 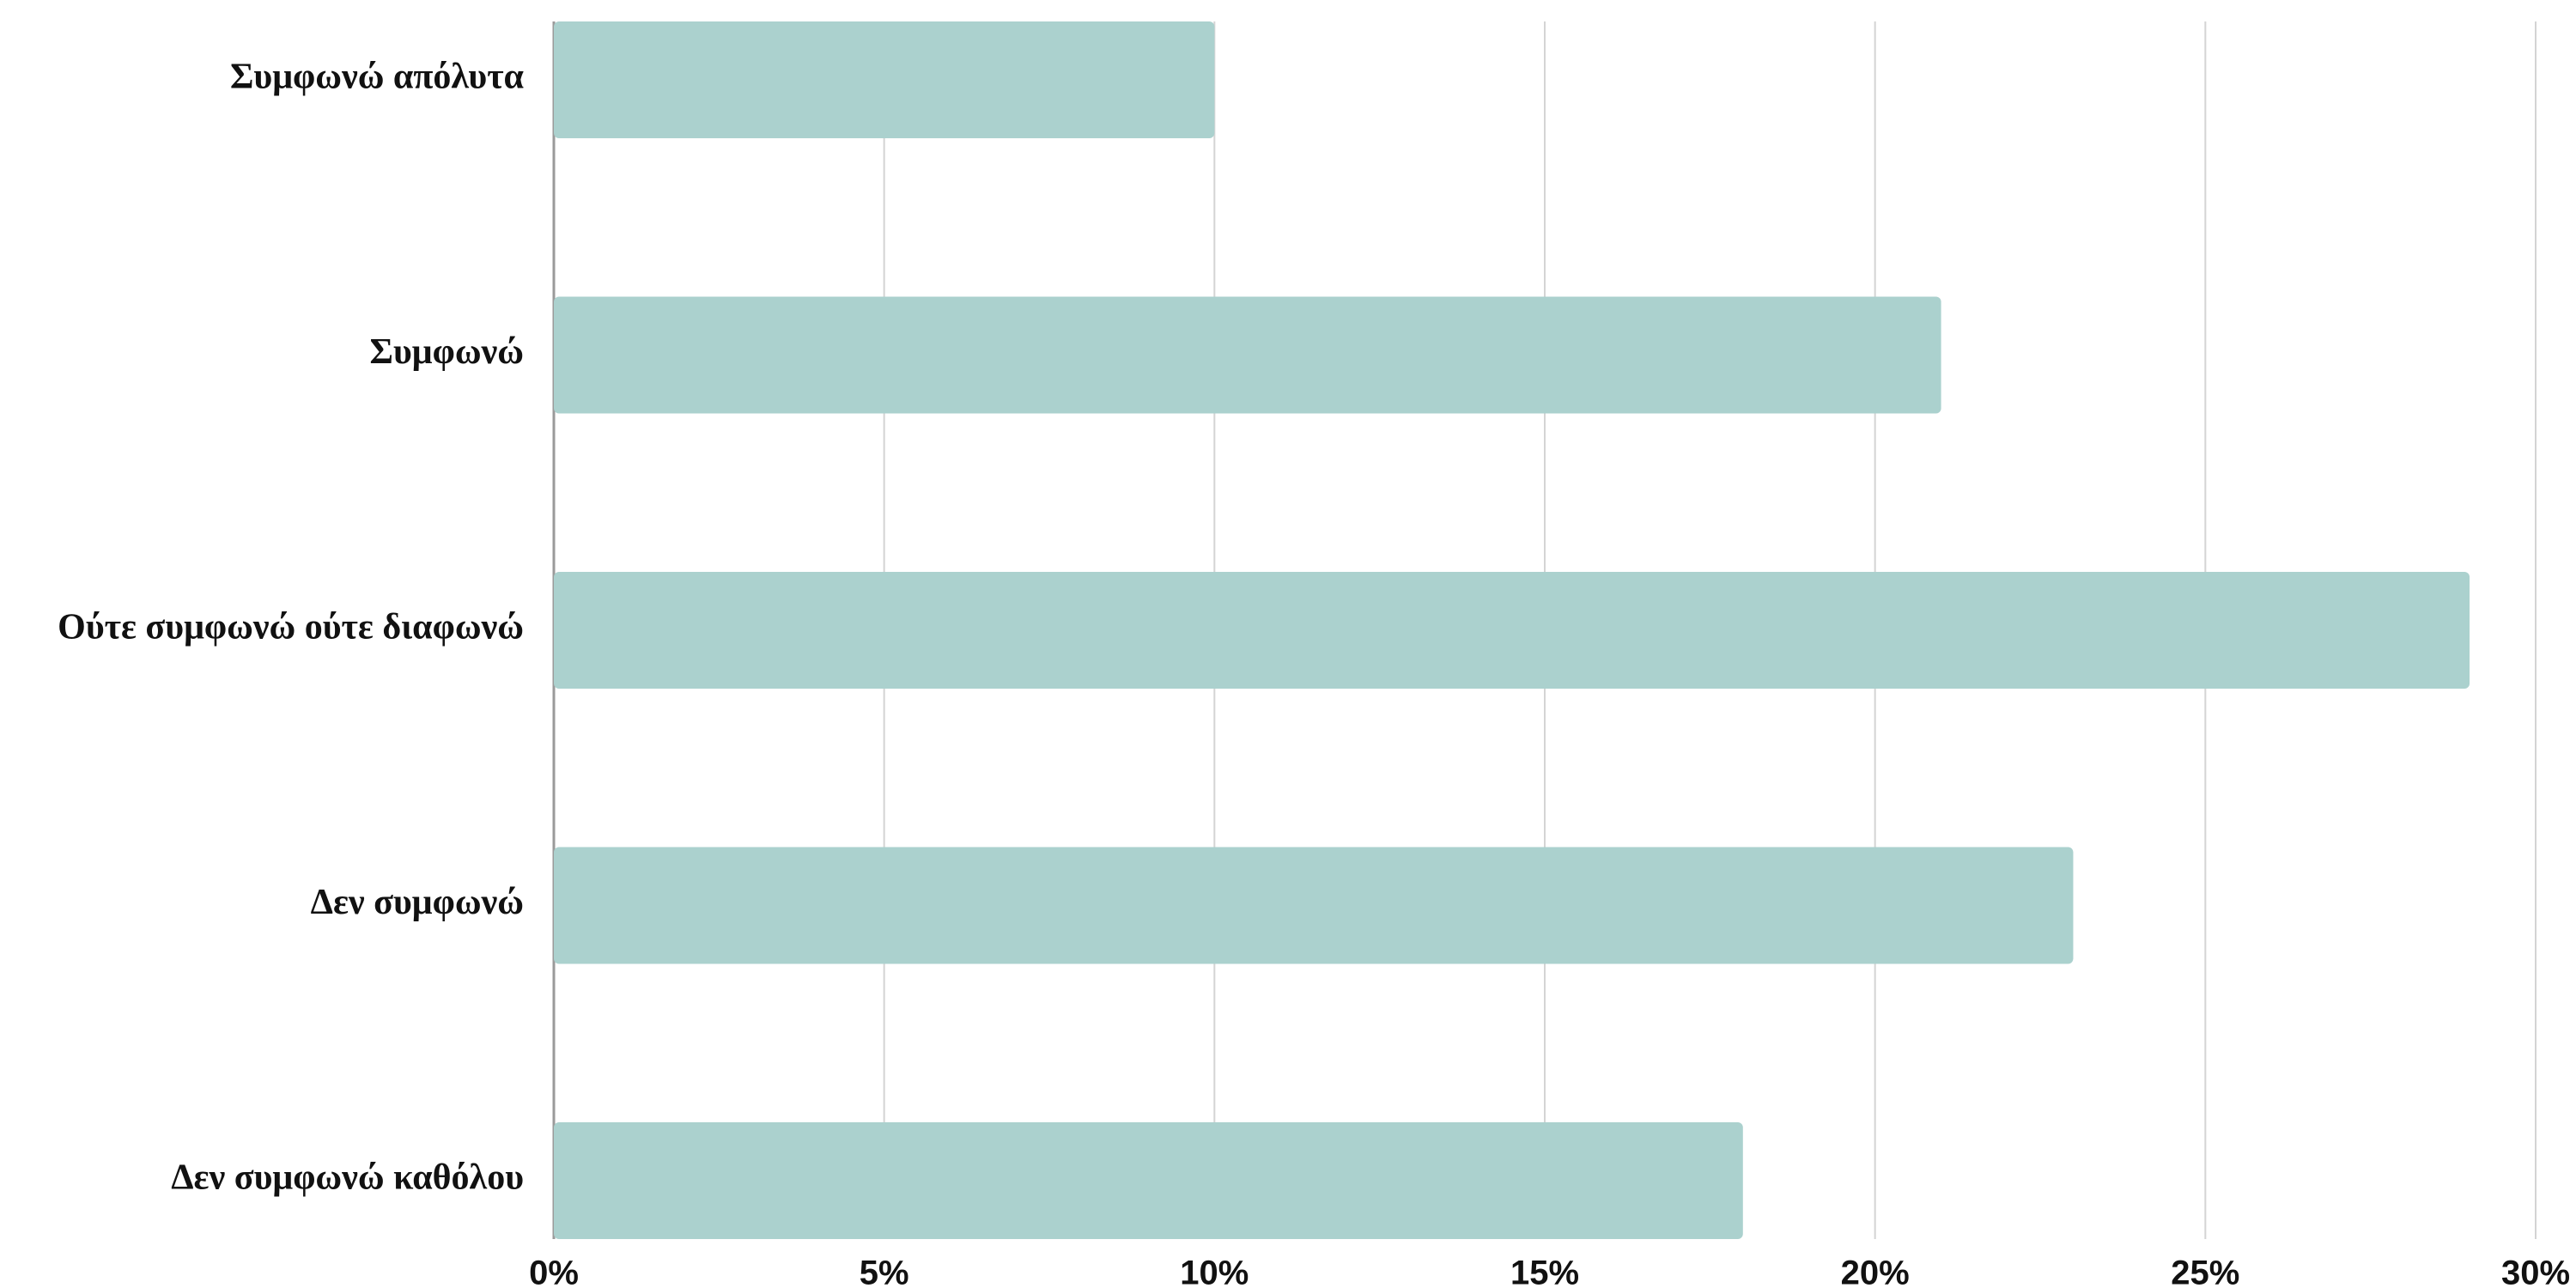 What do you see at coordinates (347, 1178) in the screenshot?
I see `y-tick-label: Δεν συμφωνώ καθόλου` at bounding box center [347, 1178].